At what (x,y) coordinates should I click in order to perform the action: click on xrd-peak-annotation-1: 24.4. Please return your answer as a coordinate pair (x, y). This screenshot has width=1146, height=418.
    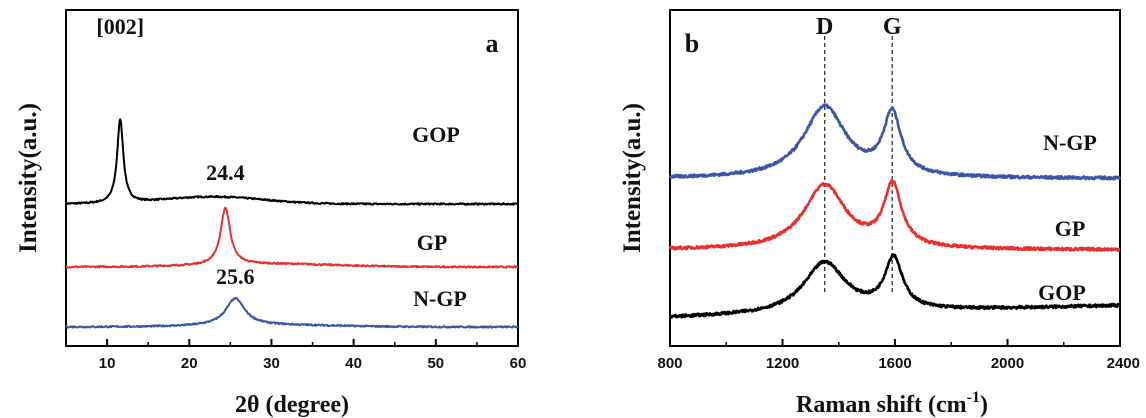
    Looking at the image, I should click on (225, 172).